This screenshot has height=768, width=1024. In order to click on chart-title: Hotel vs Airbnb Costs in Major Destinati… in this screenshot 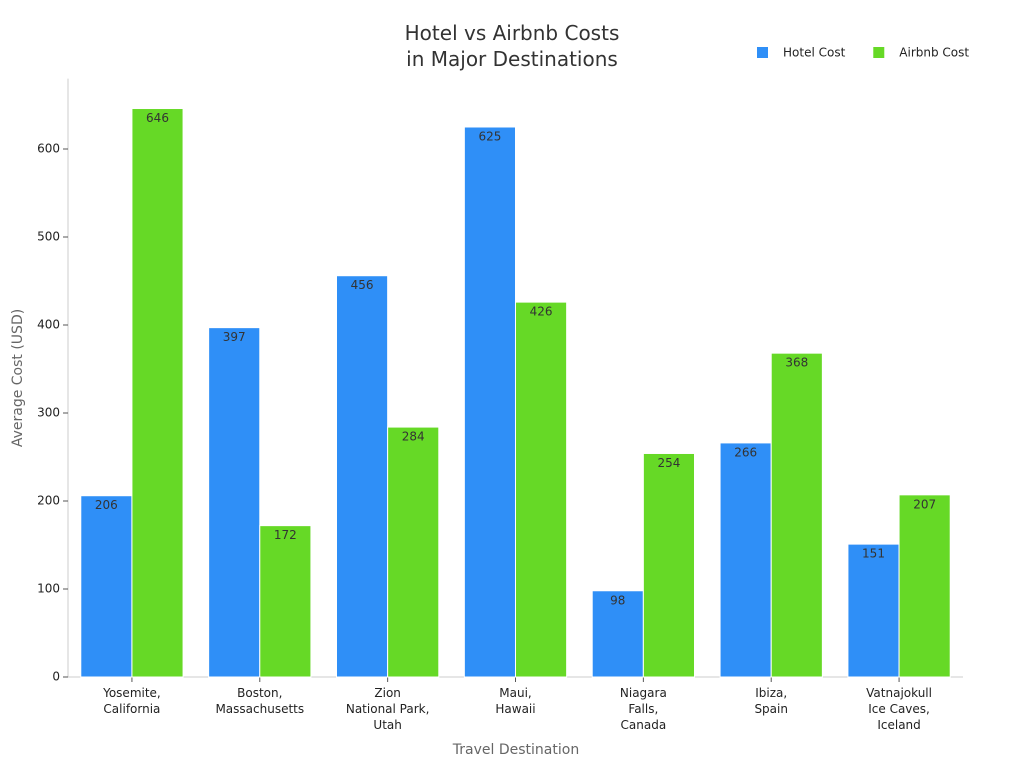, I will do `click(512, 46)`.